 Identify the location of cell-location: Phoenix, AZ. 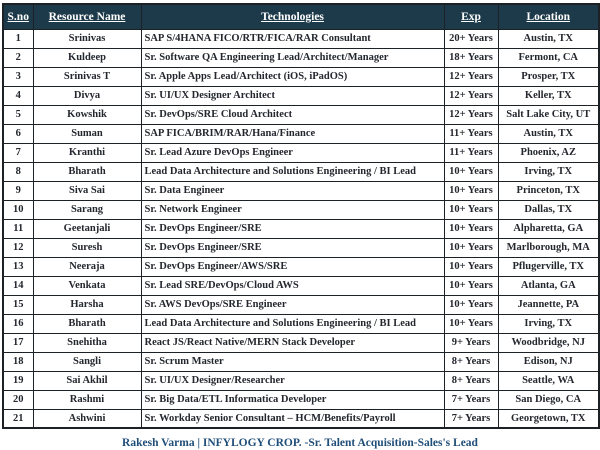
(548, 152).